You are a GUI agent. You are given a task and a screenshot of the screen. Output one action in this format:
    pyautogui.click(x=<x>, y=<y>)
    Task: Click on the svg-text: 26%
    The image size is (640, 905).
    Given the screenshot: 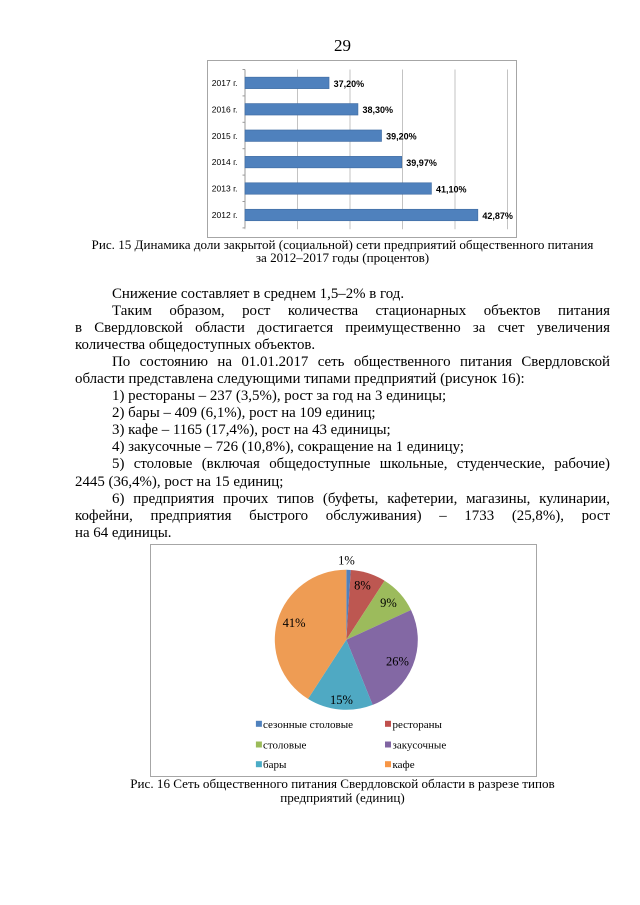 What is the action you would take?
    pyautogui.click(x=397, y=661)
    